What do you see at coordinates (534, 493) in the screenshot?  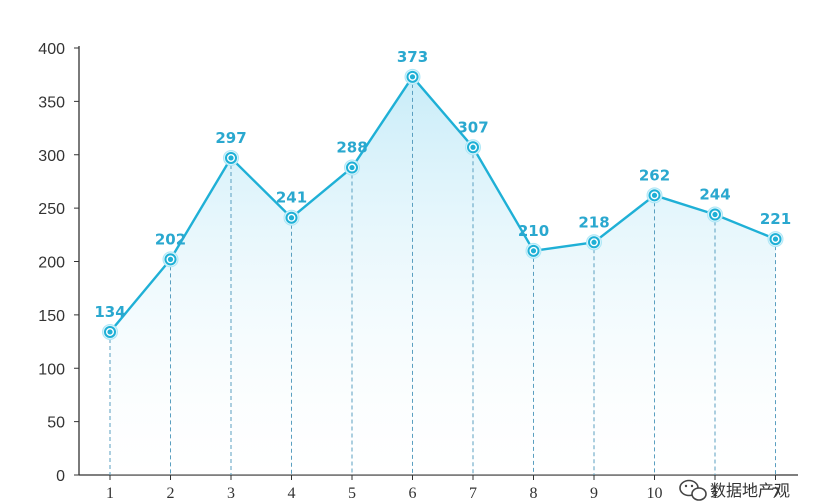 I see `x-tick-label: 8` at bounding box center [534, 493].